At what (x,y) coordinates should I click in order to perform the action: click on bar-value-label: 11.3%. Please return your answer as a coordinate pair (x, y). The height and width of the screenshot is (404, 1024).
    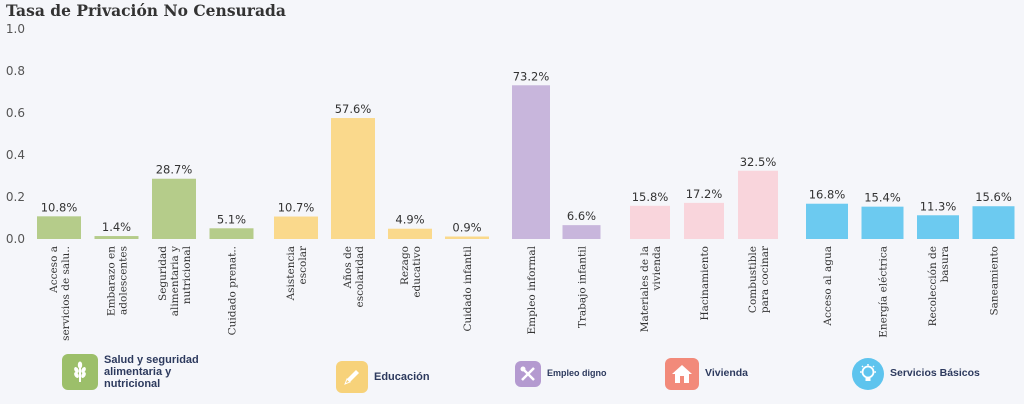
    Looking at the image, I should click on (938, 206).